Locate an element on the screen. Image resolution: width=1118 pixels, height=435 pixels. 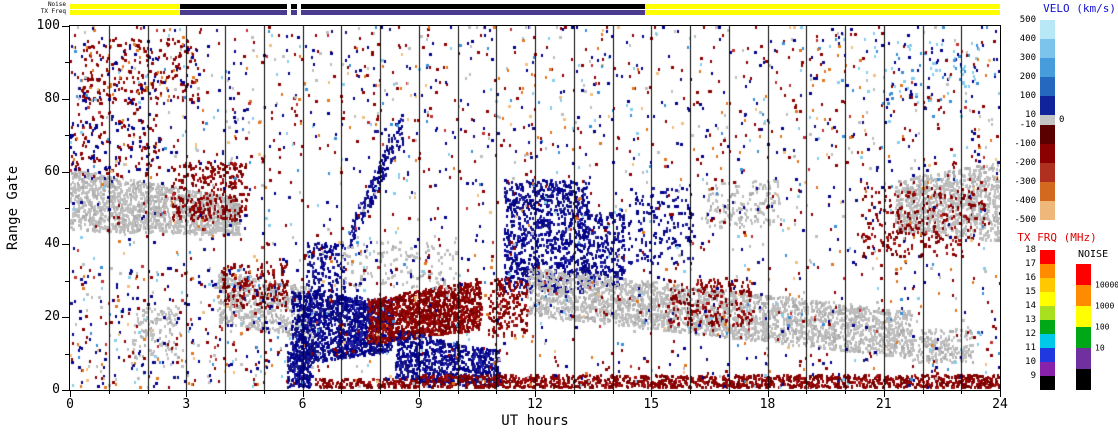
noise-colorbar: 10000 1000 100 10 is located at coordinates (1094, 327).